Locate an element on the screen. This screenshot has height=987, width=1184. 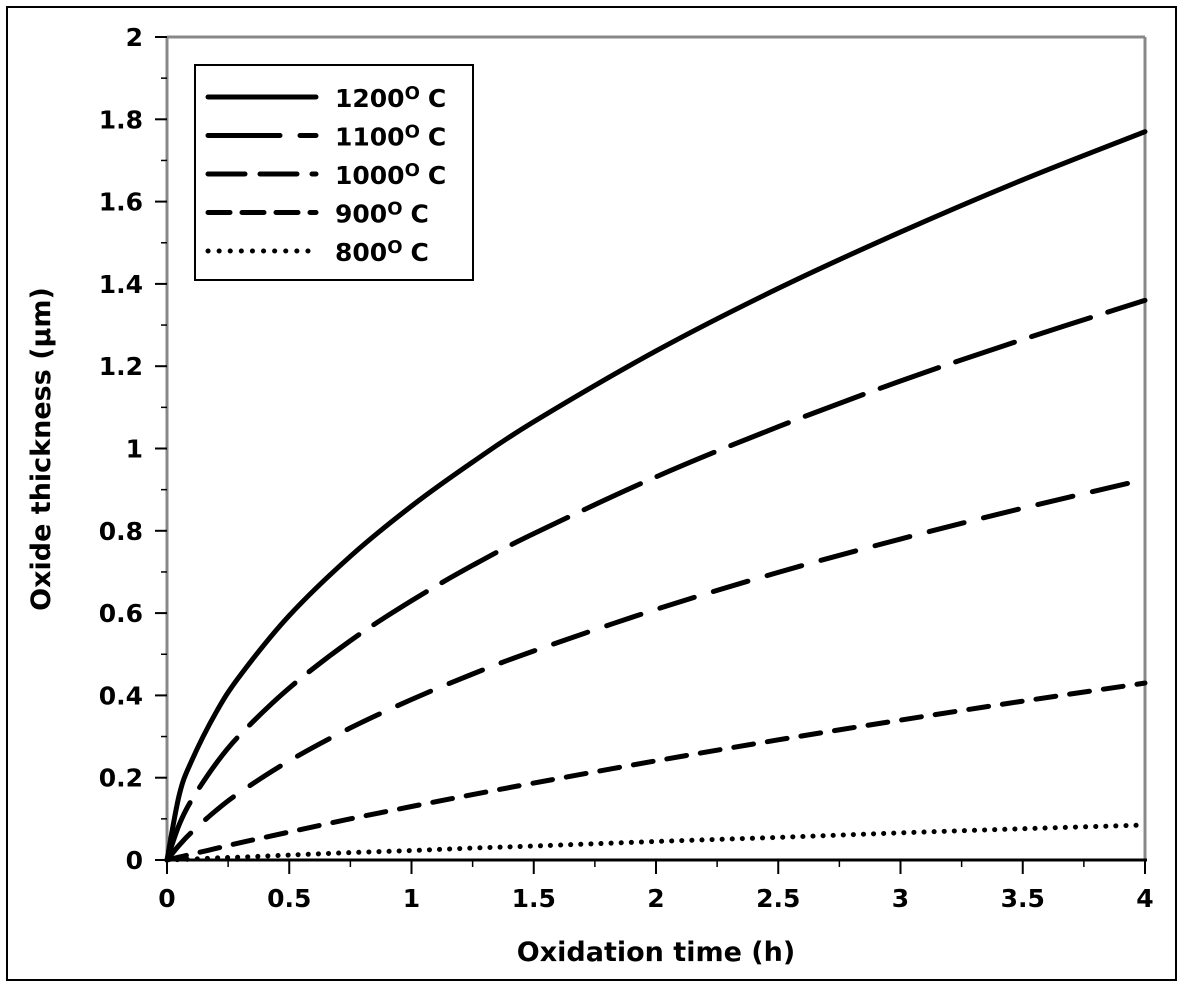
x-tick-label: 3.5 is located at coordinates (1023, 898).